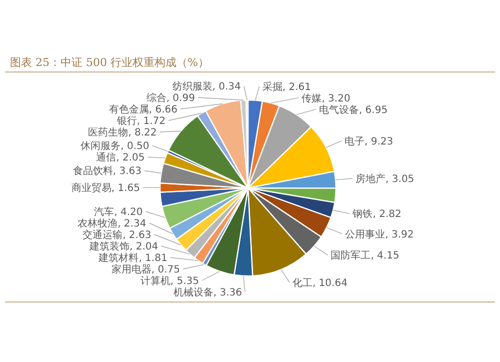 The height and width of the screenshot is (362, 500). What do you see at coordinates (320, 282) in the screenshot?
I see `slice-label: 化工, 10.64` at bounding box center [320, 282].